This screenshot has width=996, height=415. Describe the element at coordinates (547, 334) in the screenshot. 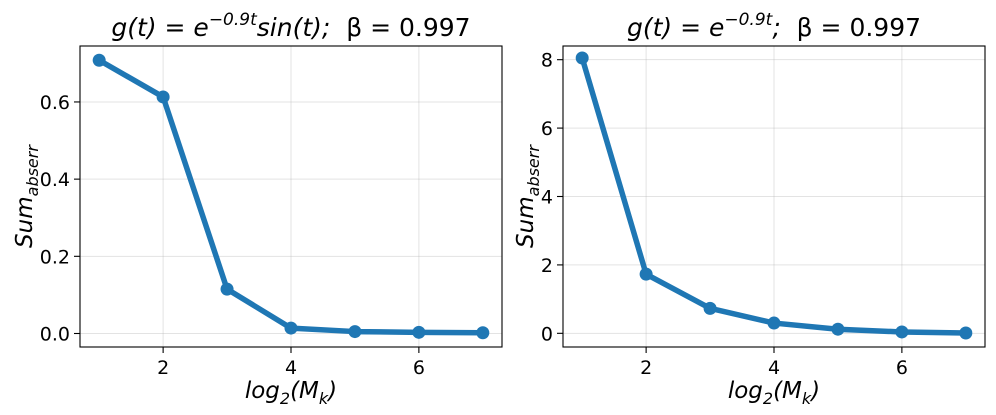

I see `chart-2-y-tick-label-0: 0` at that location.